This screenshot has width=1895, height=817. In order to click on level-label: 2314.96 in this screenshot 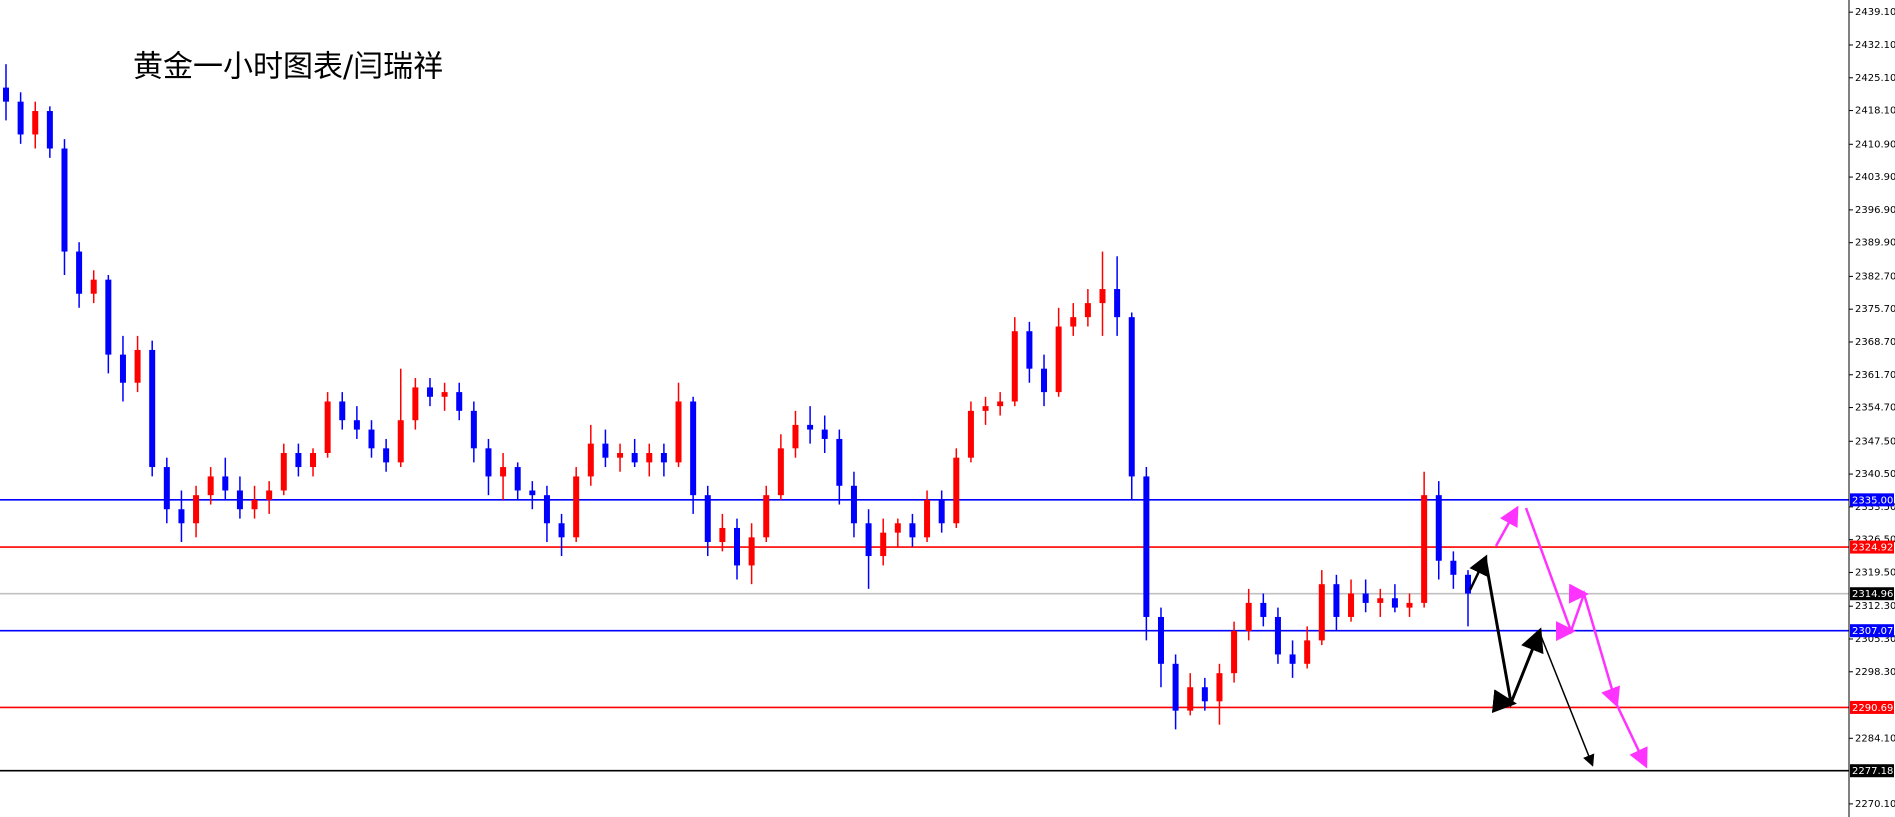, I will do `click(1872, 594)`.